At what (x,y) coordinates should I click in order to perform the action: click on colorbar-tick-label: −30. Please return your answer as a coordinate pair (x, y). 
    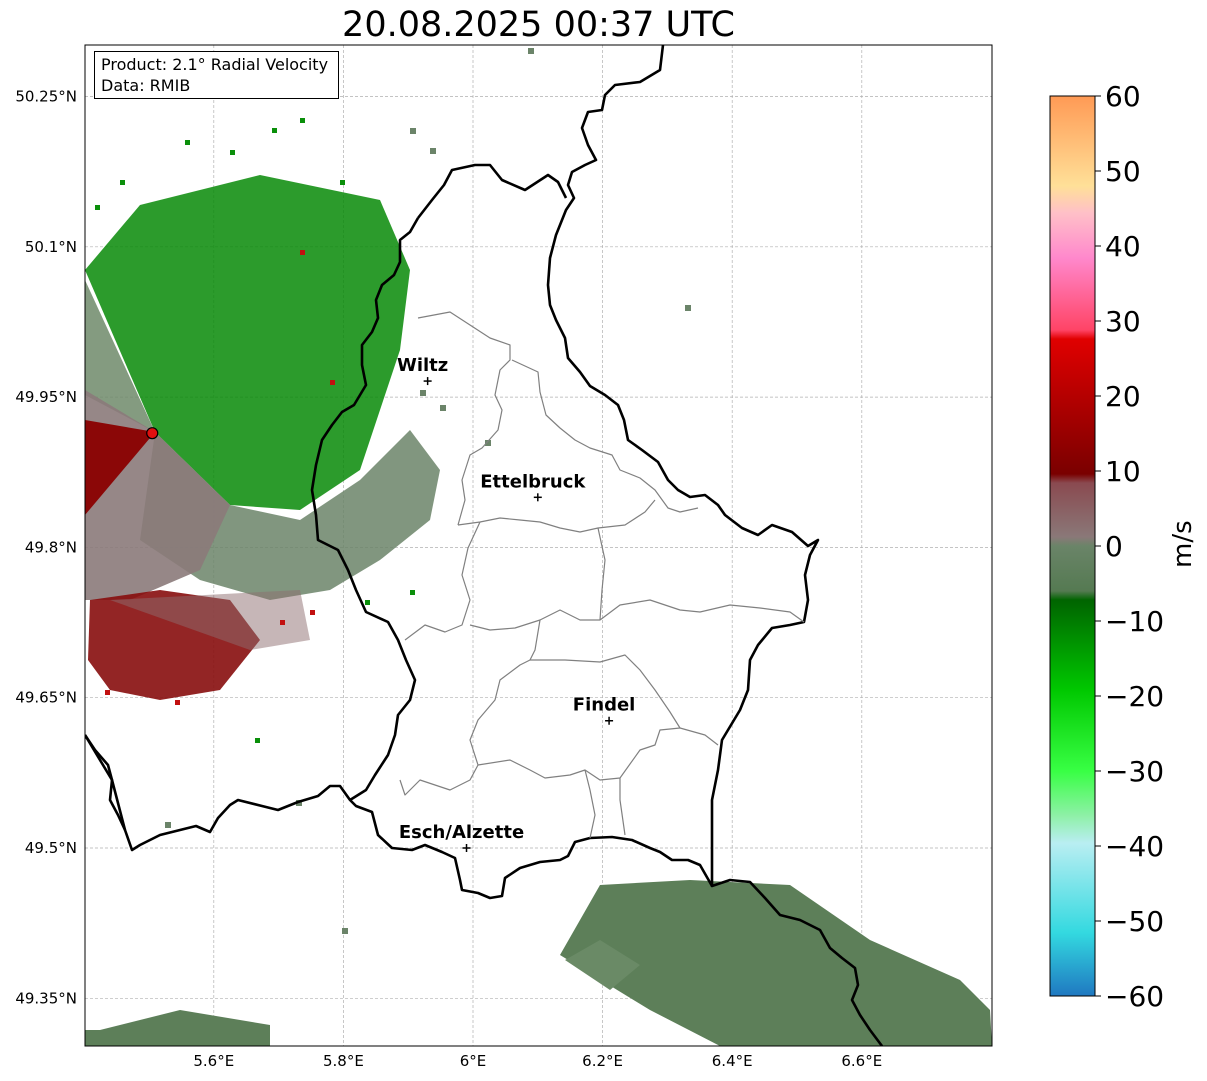
    Looking at the image, I should click on (1134, 771).